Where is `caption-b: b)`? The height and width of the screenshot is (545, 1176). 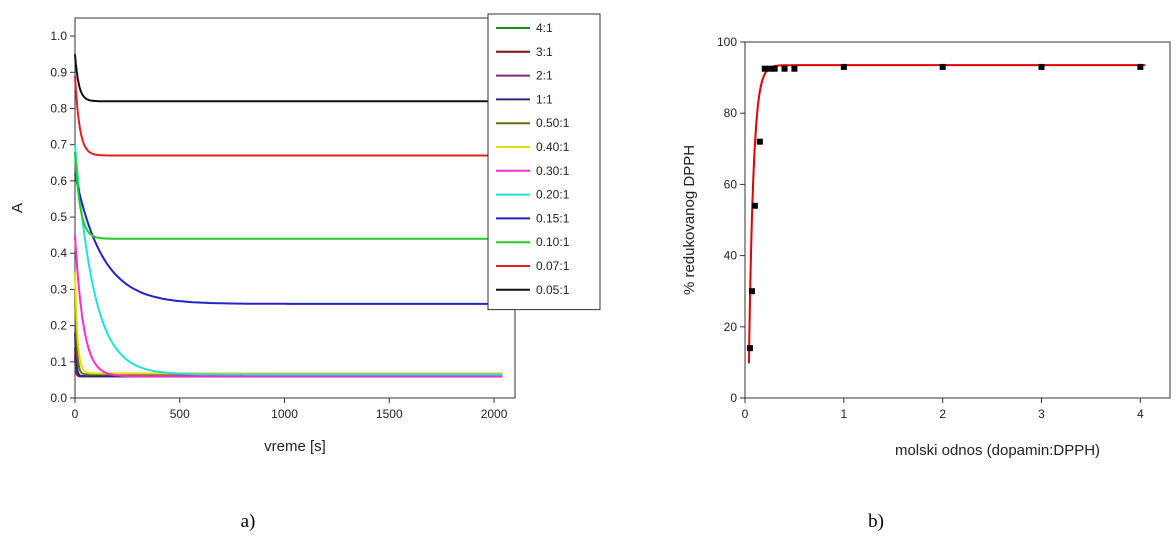 caption-b: b) is located at coordinates (876, 521).